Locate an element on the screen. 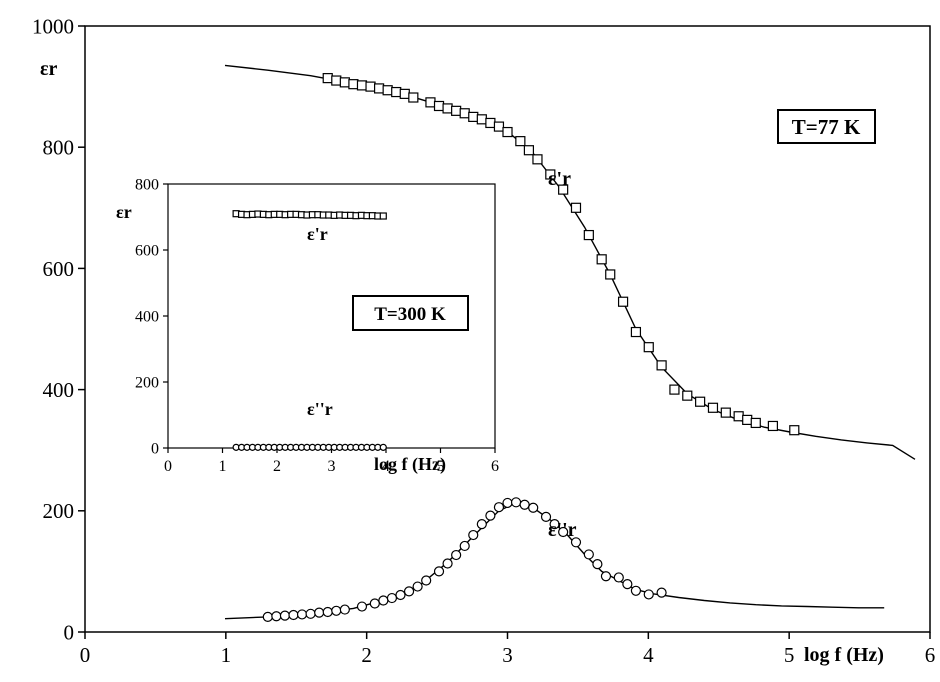  annotation-t77-text: T=77 K is located at coordinates (826, 127).